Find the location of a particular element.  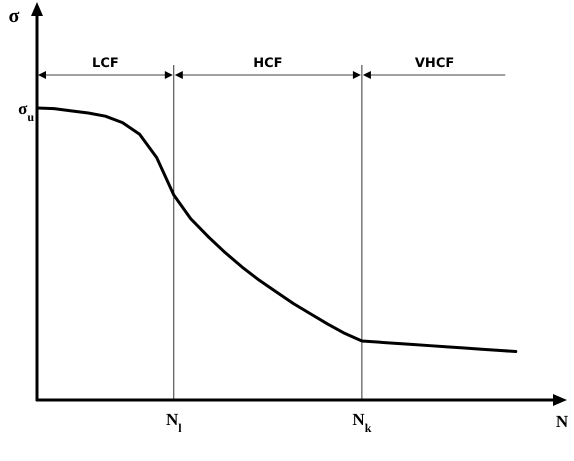

text: HCF is located at coordinates (268, 63).